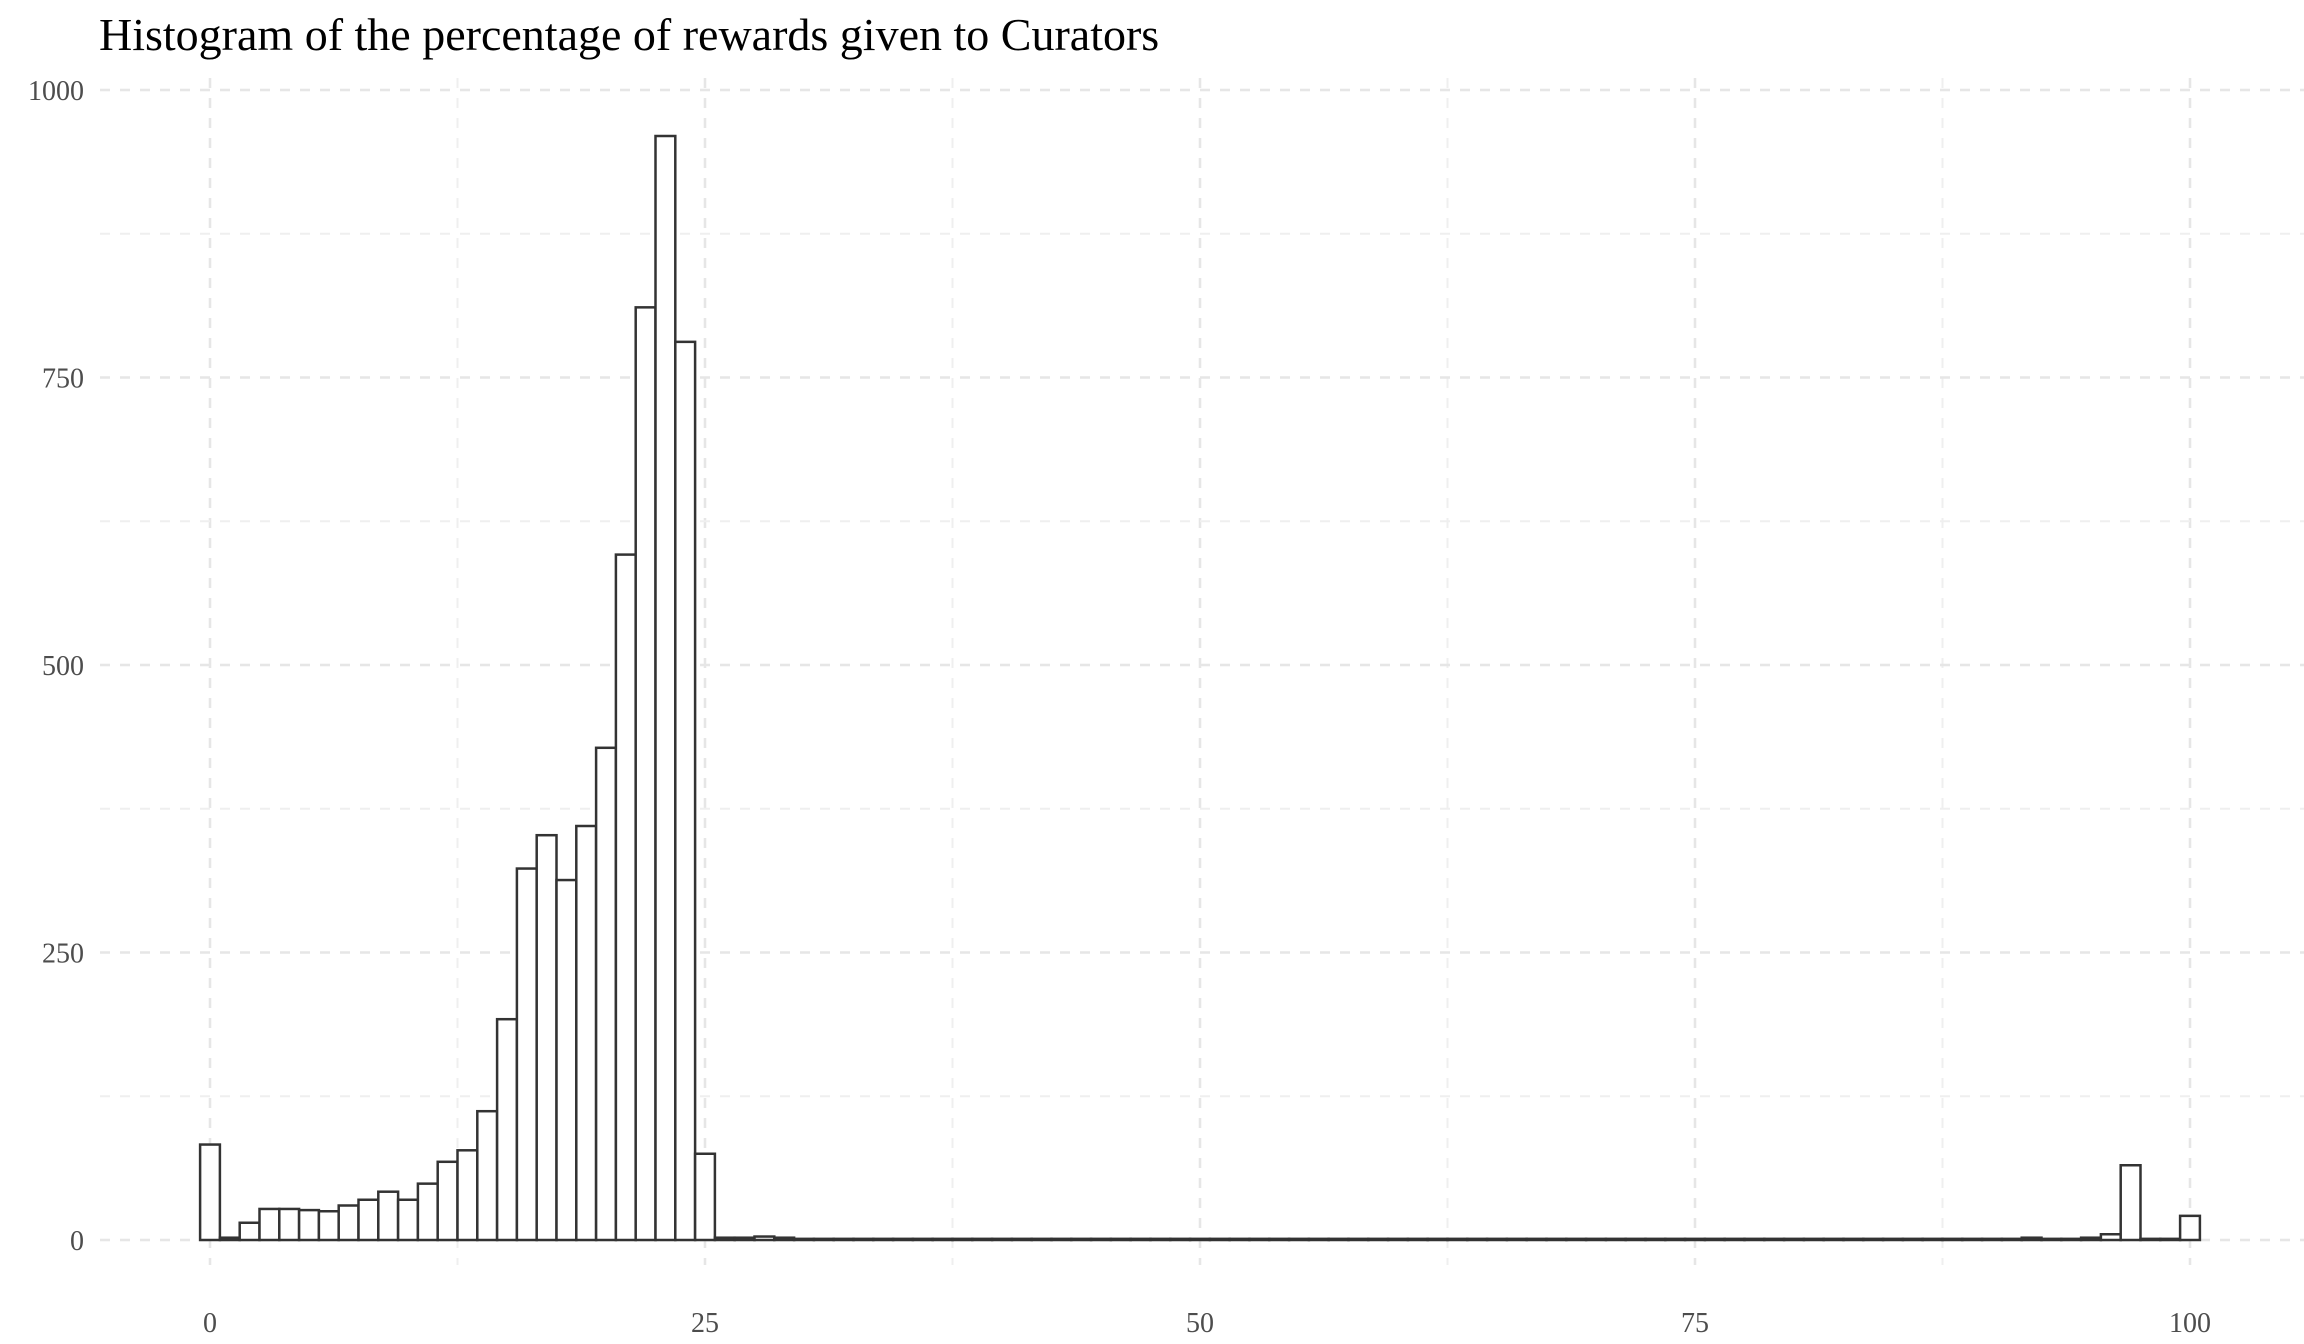 The height and width of the screenshot is (1344, 2304). I want to click on y-tick-label: 750, so click(63, 379).